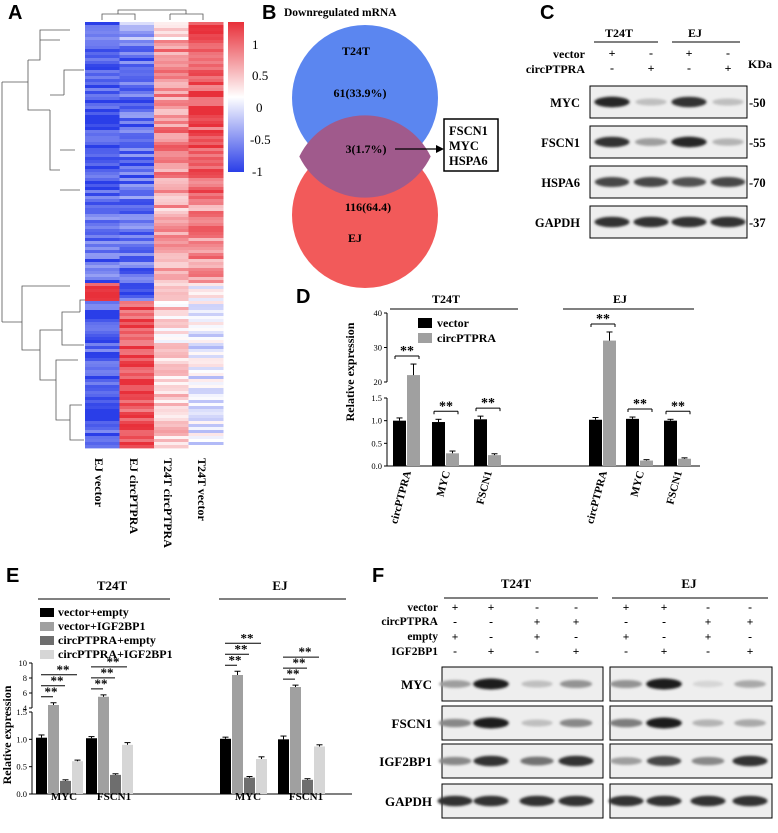  What do you see at coordinates (626, 652) in the screenshot?
I see `condition-sign: -` at bounding box center [626, 652].